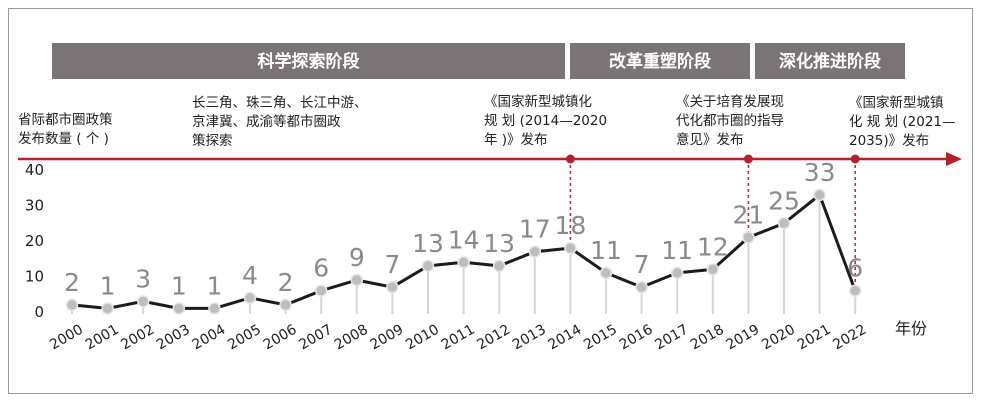 The width and height of the screenshot is (981, 402). I want to click on annotation-4-line-1: 《国家新型城镇, so click(896, 102).